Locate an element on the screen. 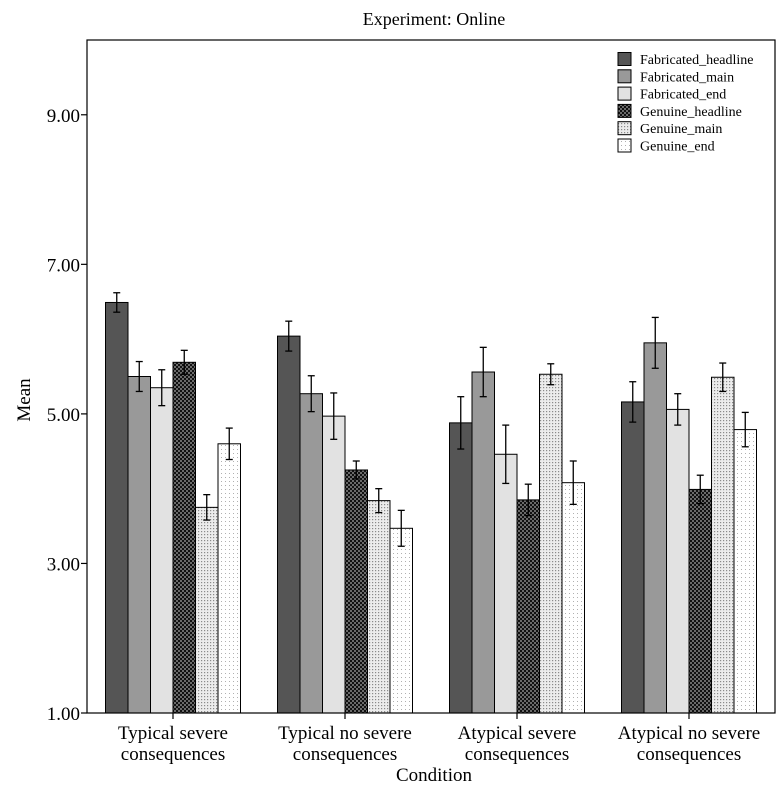 The height and width of the screenshot is (786, 782). x-tick-label: Typical no severe is located at coordinates (345, 733).